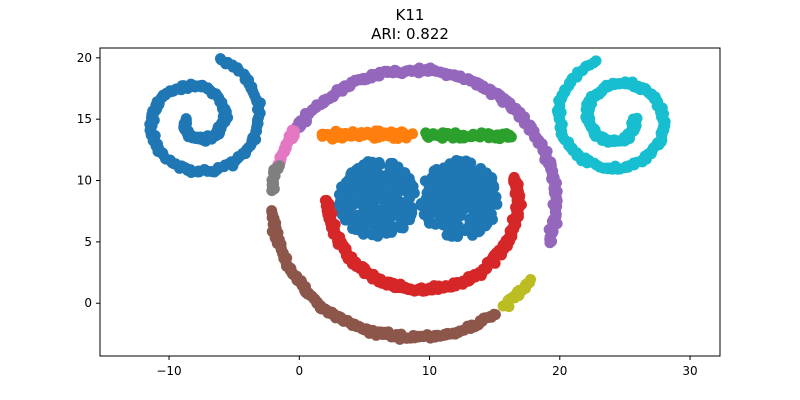 The image size is (800, 400). Describe the element at coordinates (410, 34) in the screenshot. I see `chart-subtitle: ARI: 0.822` at that location.